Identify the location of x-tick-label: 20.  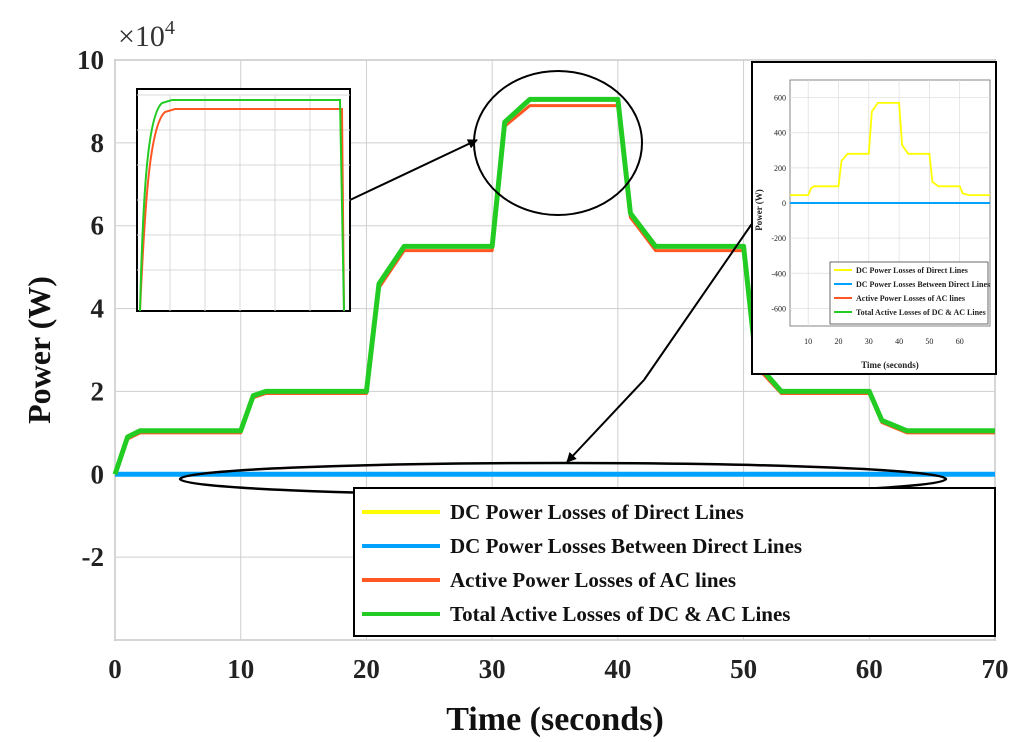
(366, 669).